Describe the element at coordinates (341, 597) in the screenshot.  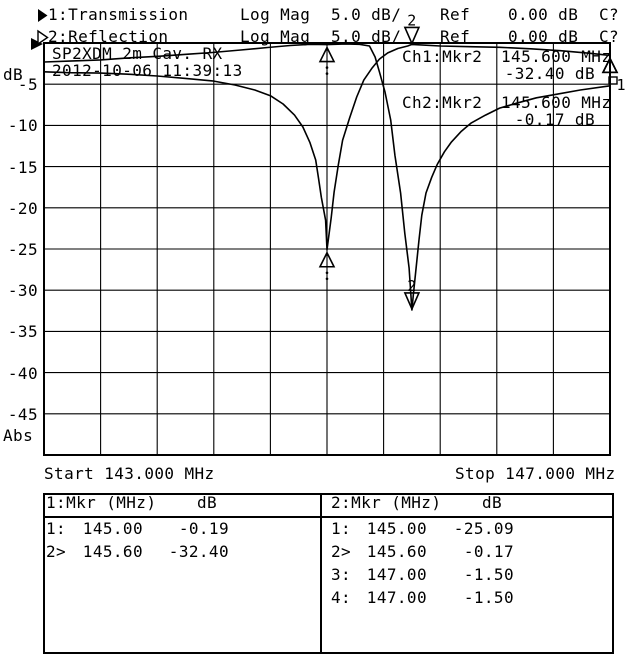
I see `marker-row-number: 4:` at that location.